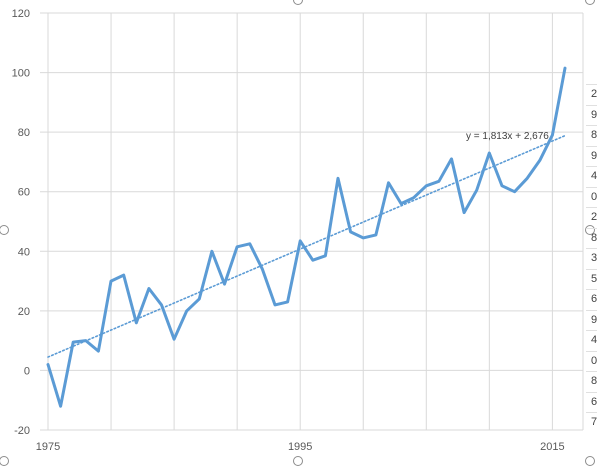 The image size is (597, 471). Describe the element at coordinates (594, 258) in the screenshot. I see `clipped-cell-value: 3` at that location.